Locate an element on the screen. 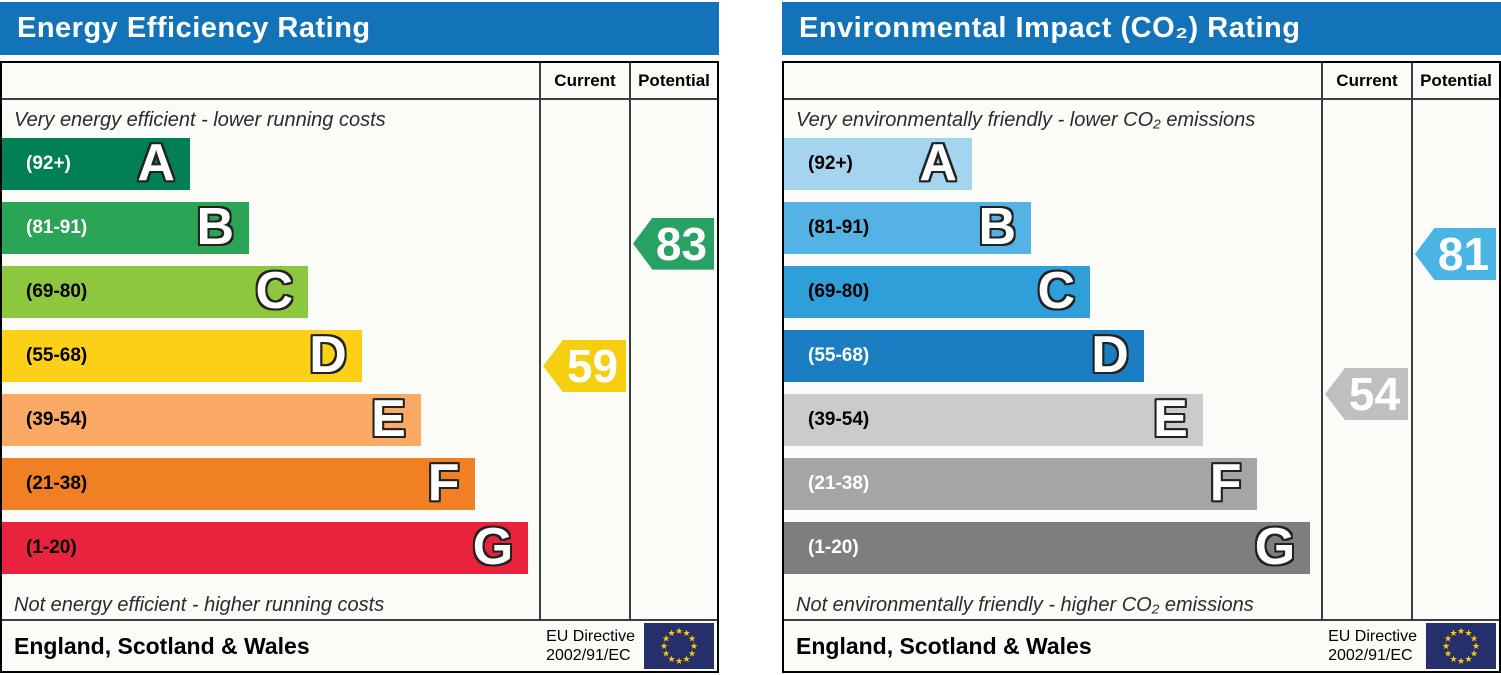 The width and height of the screenshot is (1501, 675). potential-rating-arrow: 83 is located at coordinates (673, 243).